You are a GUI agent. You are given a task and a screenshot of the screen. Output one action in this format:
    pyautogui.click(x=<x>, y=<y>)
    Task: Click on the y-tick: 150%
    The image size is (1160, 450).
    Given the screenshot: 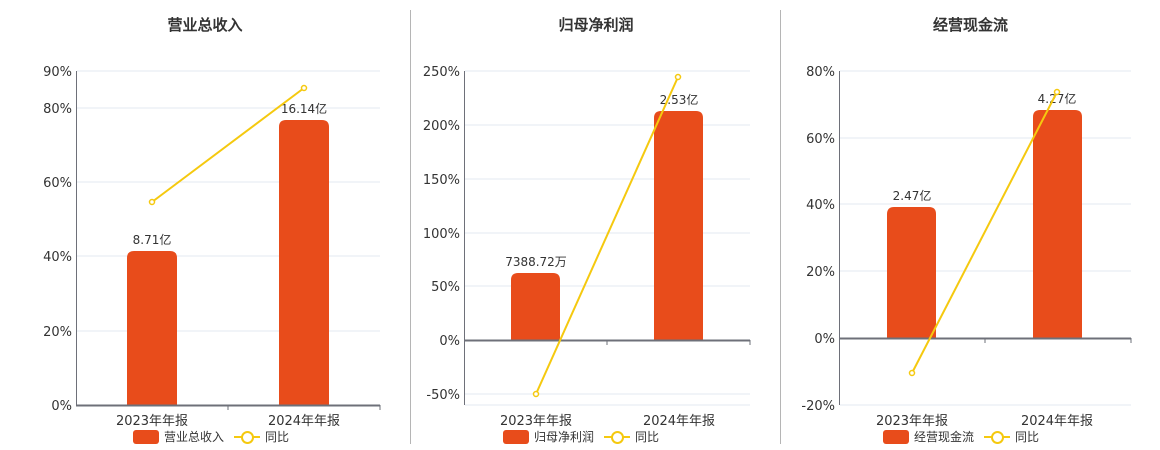 What is the action you would take?
    pyautogui.click(x=441, y=180)
    